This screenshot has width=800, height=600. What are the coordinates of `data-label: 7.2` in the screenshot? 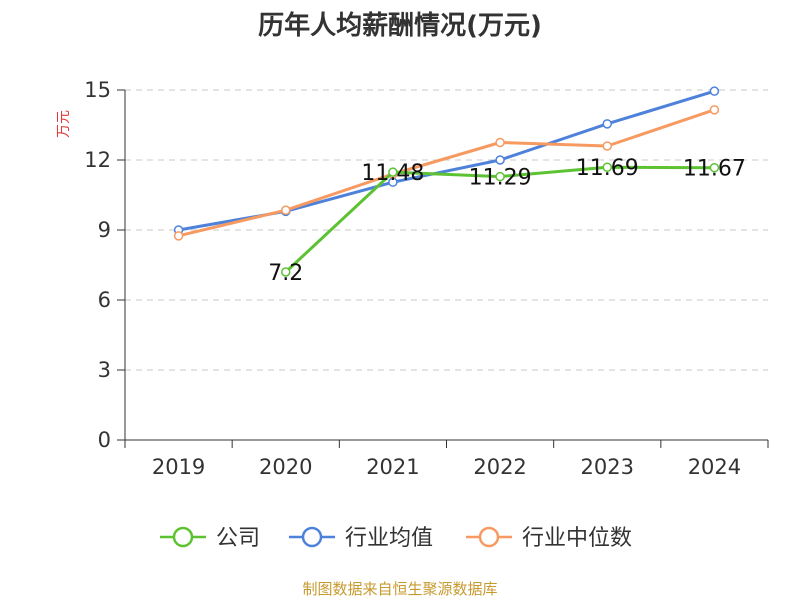 It's located at (285, 273).